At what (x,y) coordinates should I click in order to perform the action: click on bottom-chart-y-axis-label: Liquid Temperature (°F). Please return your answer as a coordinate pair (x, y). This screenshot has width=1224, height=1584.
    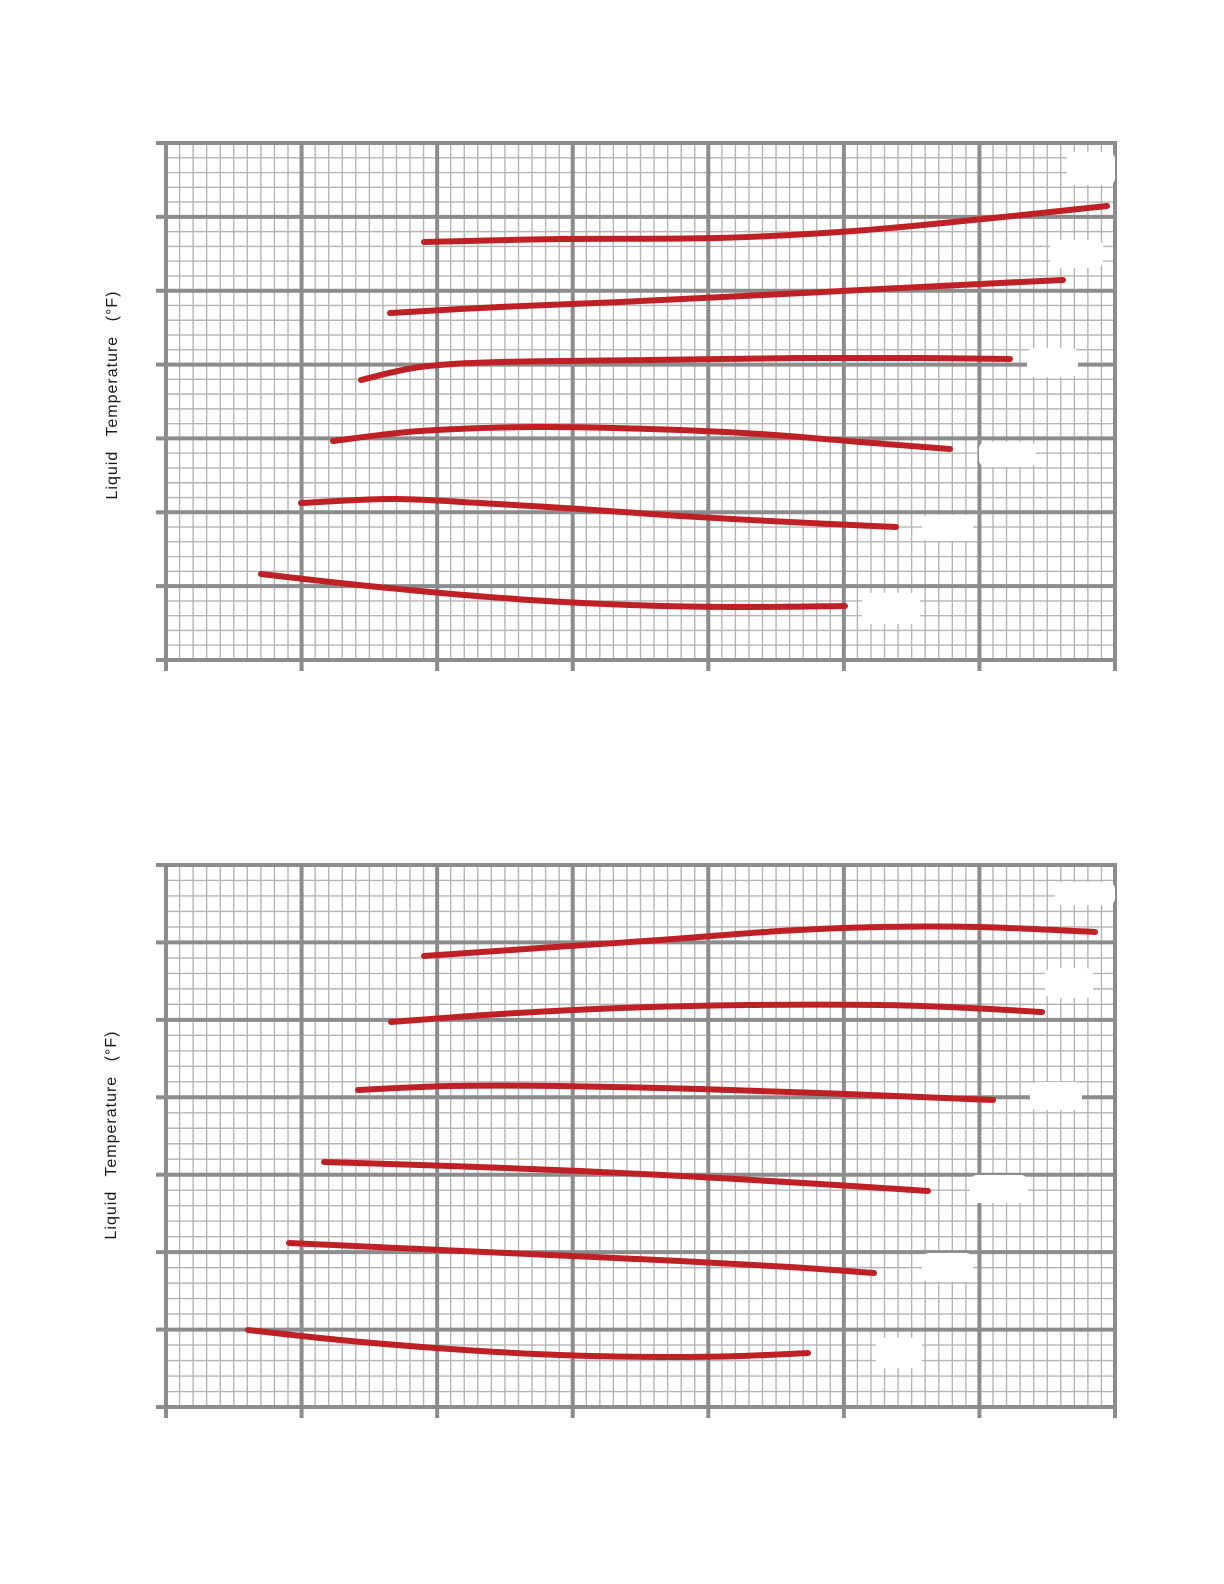
    Looking at the image, I should click on (111, 1135).